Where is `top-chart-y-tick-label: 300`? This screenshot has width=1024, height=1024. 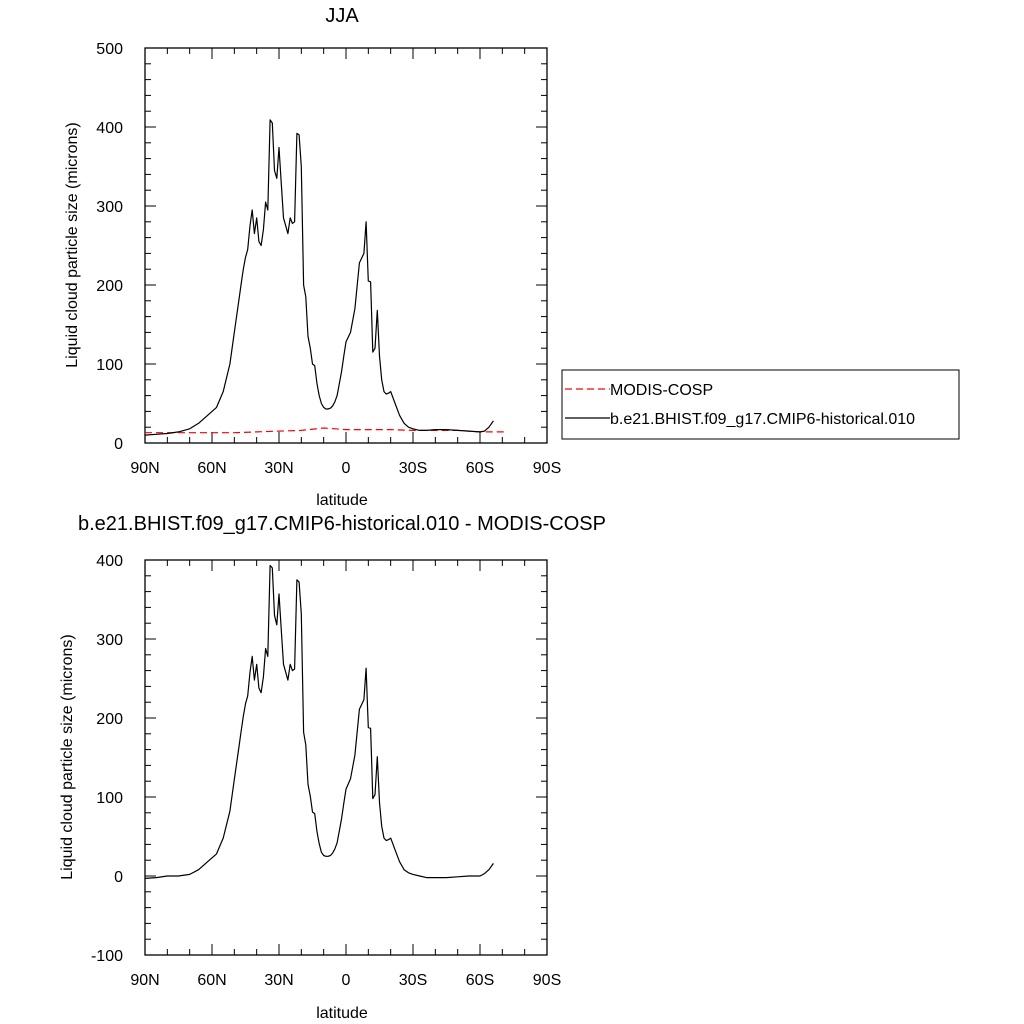
top-chart-y-tick-label: 300 is located at coordinates (109, 207).